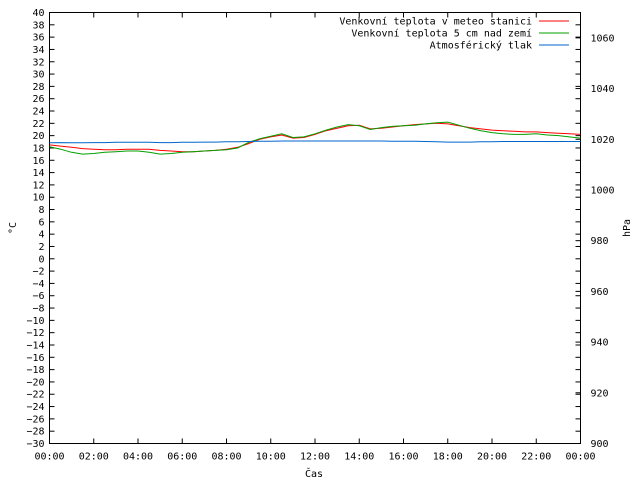  I want to click on y-left-tick-label: 26, so click(38, 99).